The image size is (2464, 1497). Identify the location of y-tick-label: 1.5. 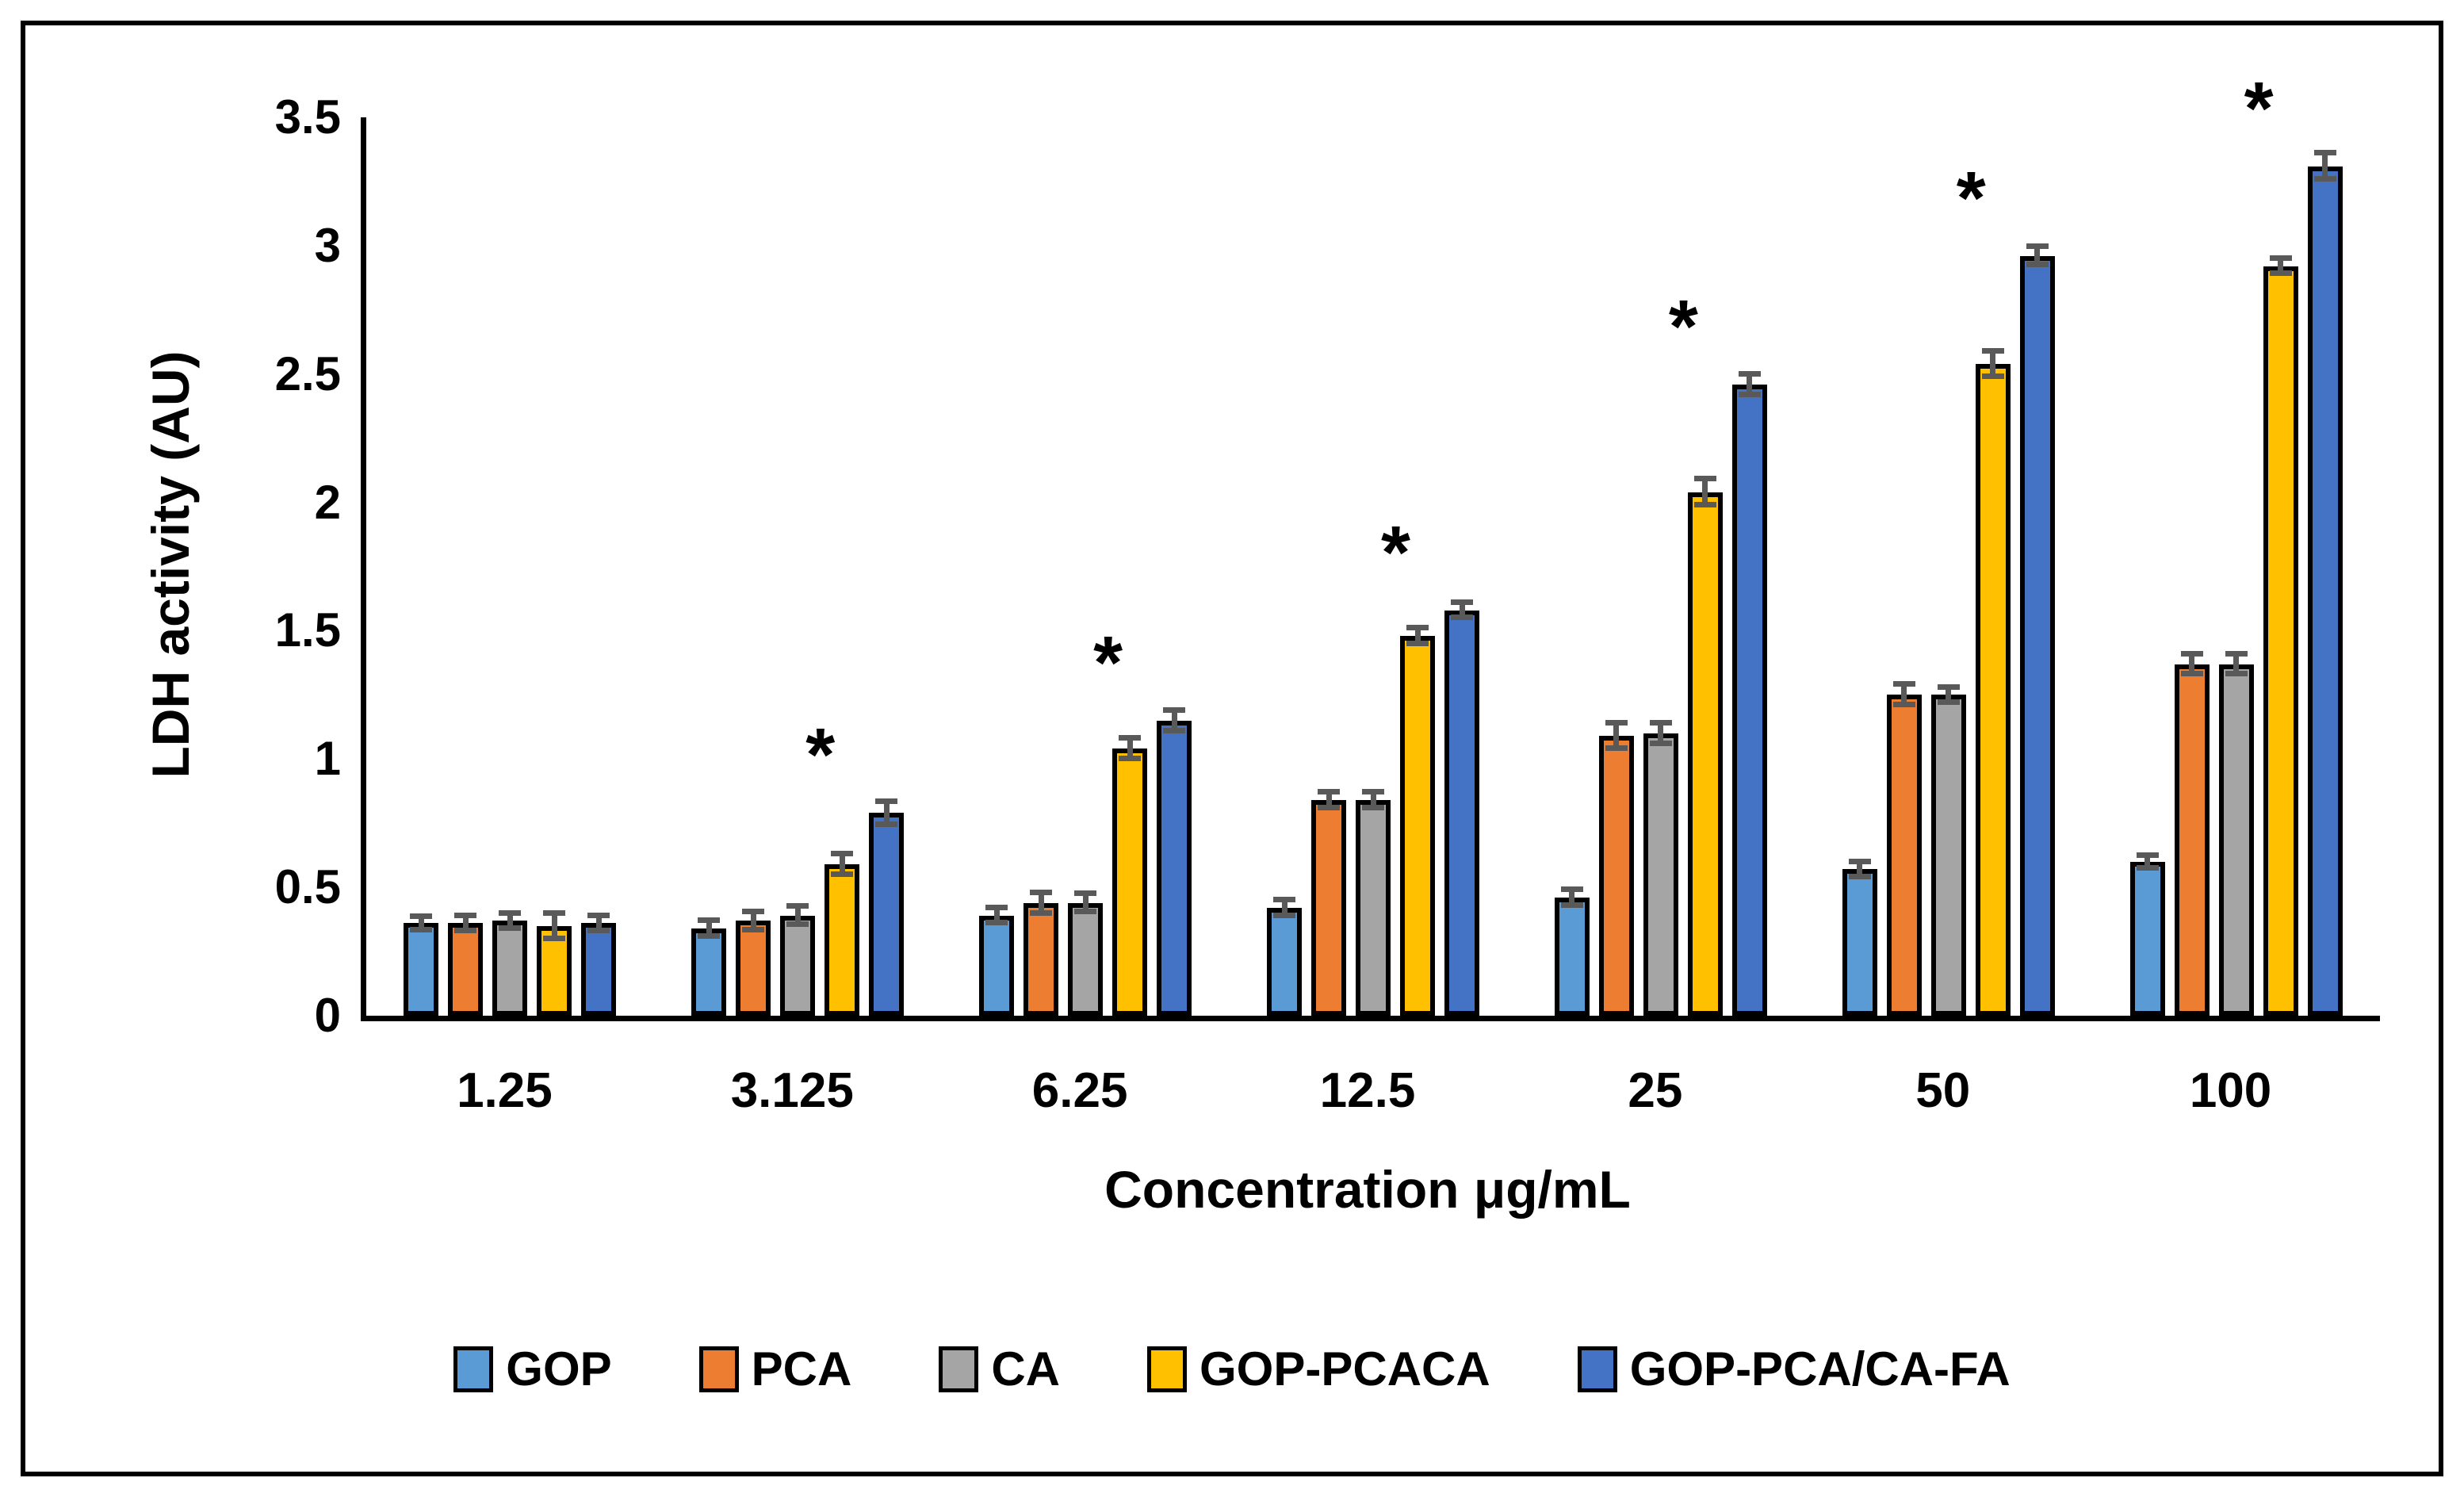
(307, 630).